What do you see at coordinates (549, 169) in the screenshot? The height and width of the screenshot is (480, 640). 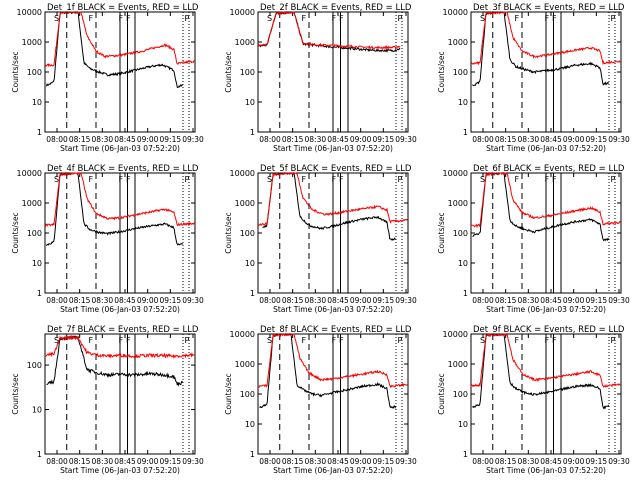 I see `plot-title: Det_6f BLACK = Events, RED = LLD` at bounding box center [549, 169].